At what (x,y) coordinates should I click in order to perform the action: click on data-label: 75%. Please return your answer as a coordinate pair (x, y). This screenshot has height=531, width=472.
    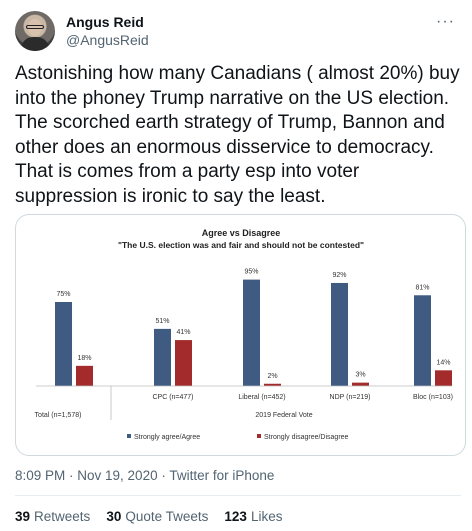
    Looking at the image, I should click on (63, 294).